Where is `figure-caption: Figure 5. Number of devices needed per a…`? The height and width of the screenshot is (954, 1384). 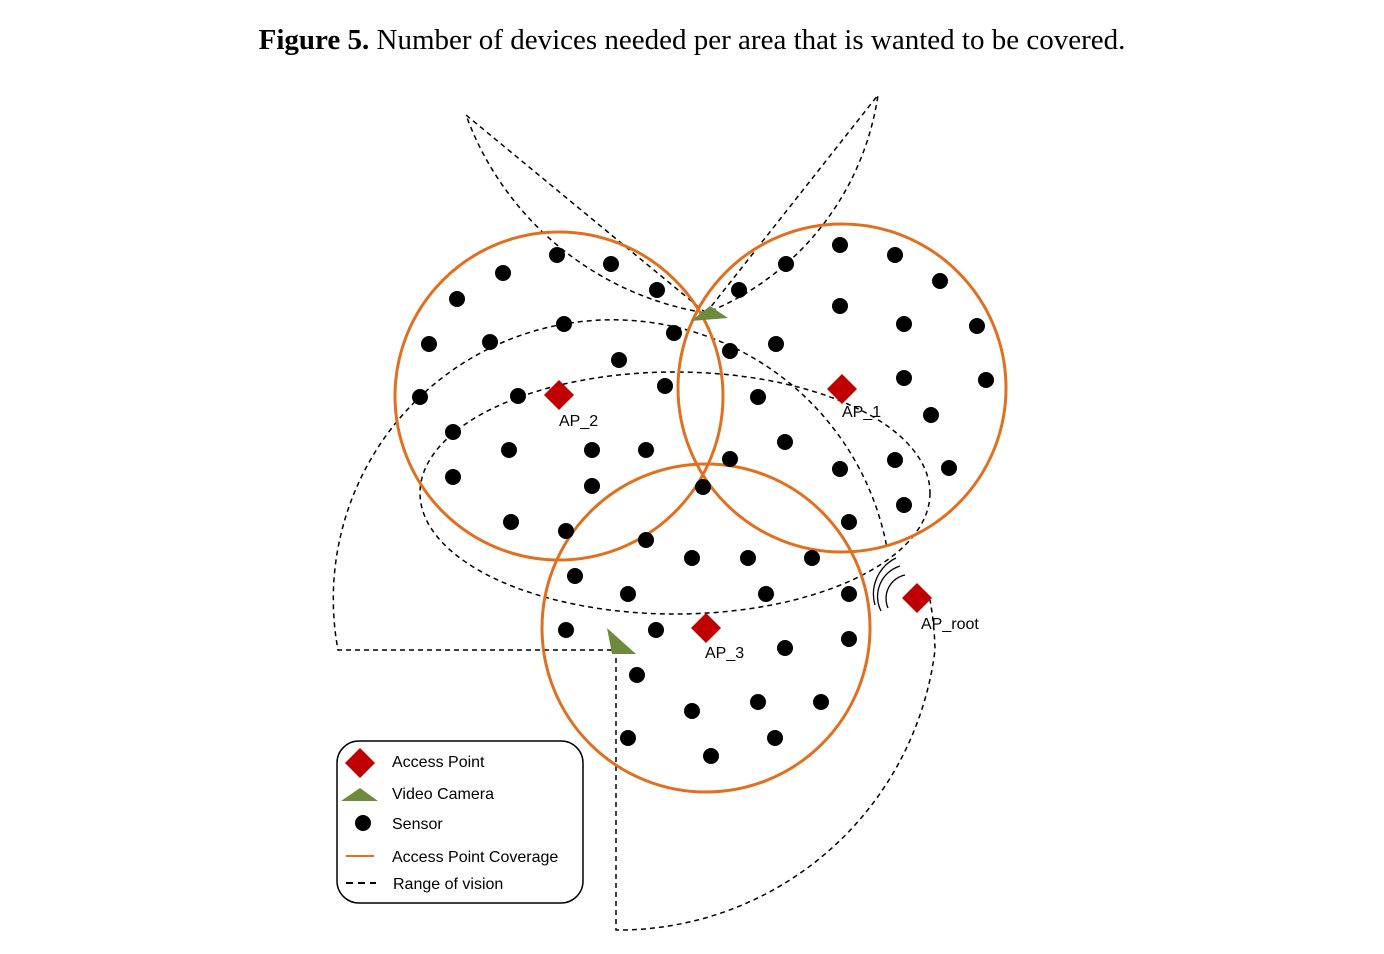 figure-caption: Figure 5. Number of devices needed per a… is located at coordinates (692, 40).